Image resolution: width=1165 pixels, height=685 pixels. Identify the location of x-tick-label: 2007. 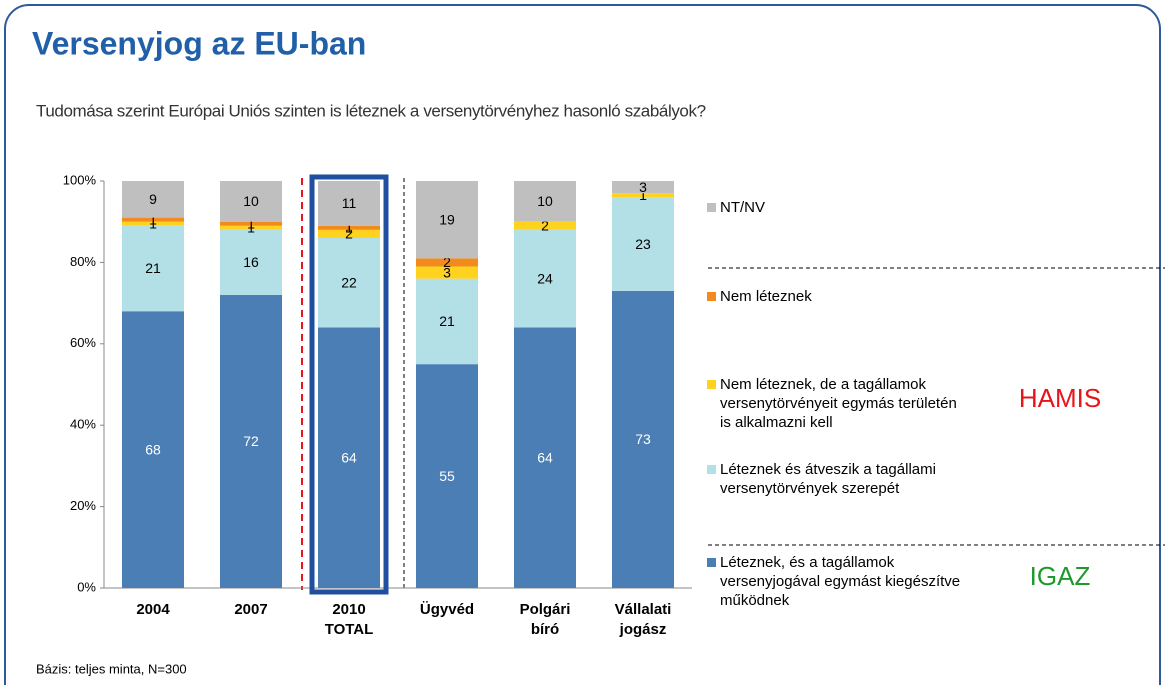
(250, 609).